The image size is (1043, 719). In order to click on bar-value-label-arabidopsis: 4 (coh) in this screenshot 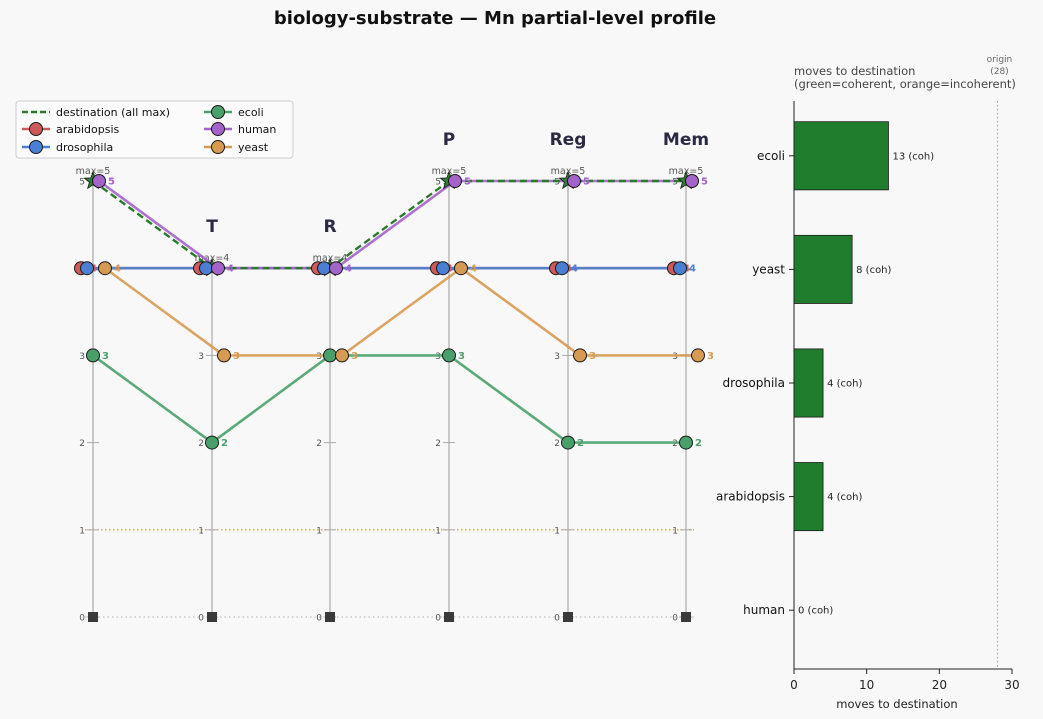, I will do `click(844, 497)`.